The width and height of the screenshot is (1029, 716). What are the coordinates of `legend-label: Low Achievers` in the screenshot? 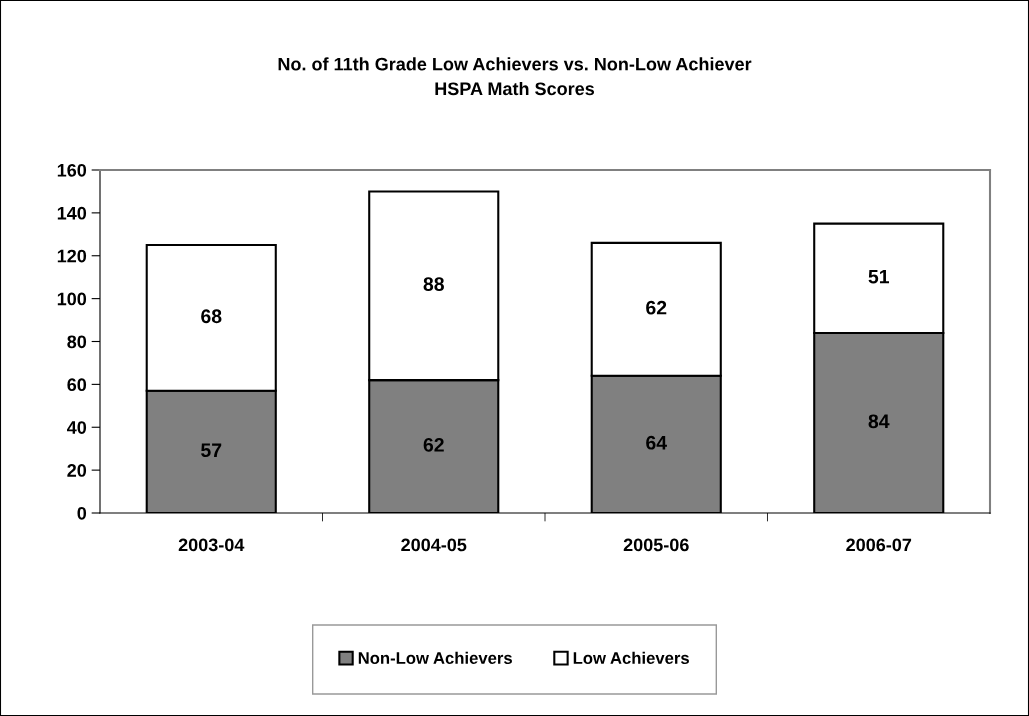 It's located at (631, 657).